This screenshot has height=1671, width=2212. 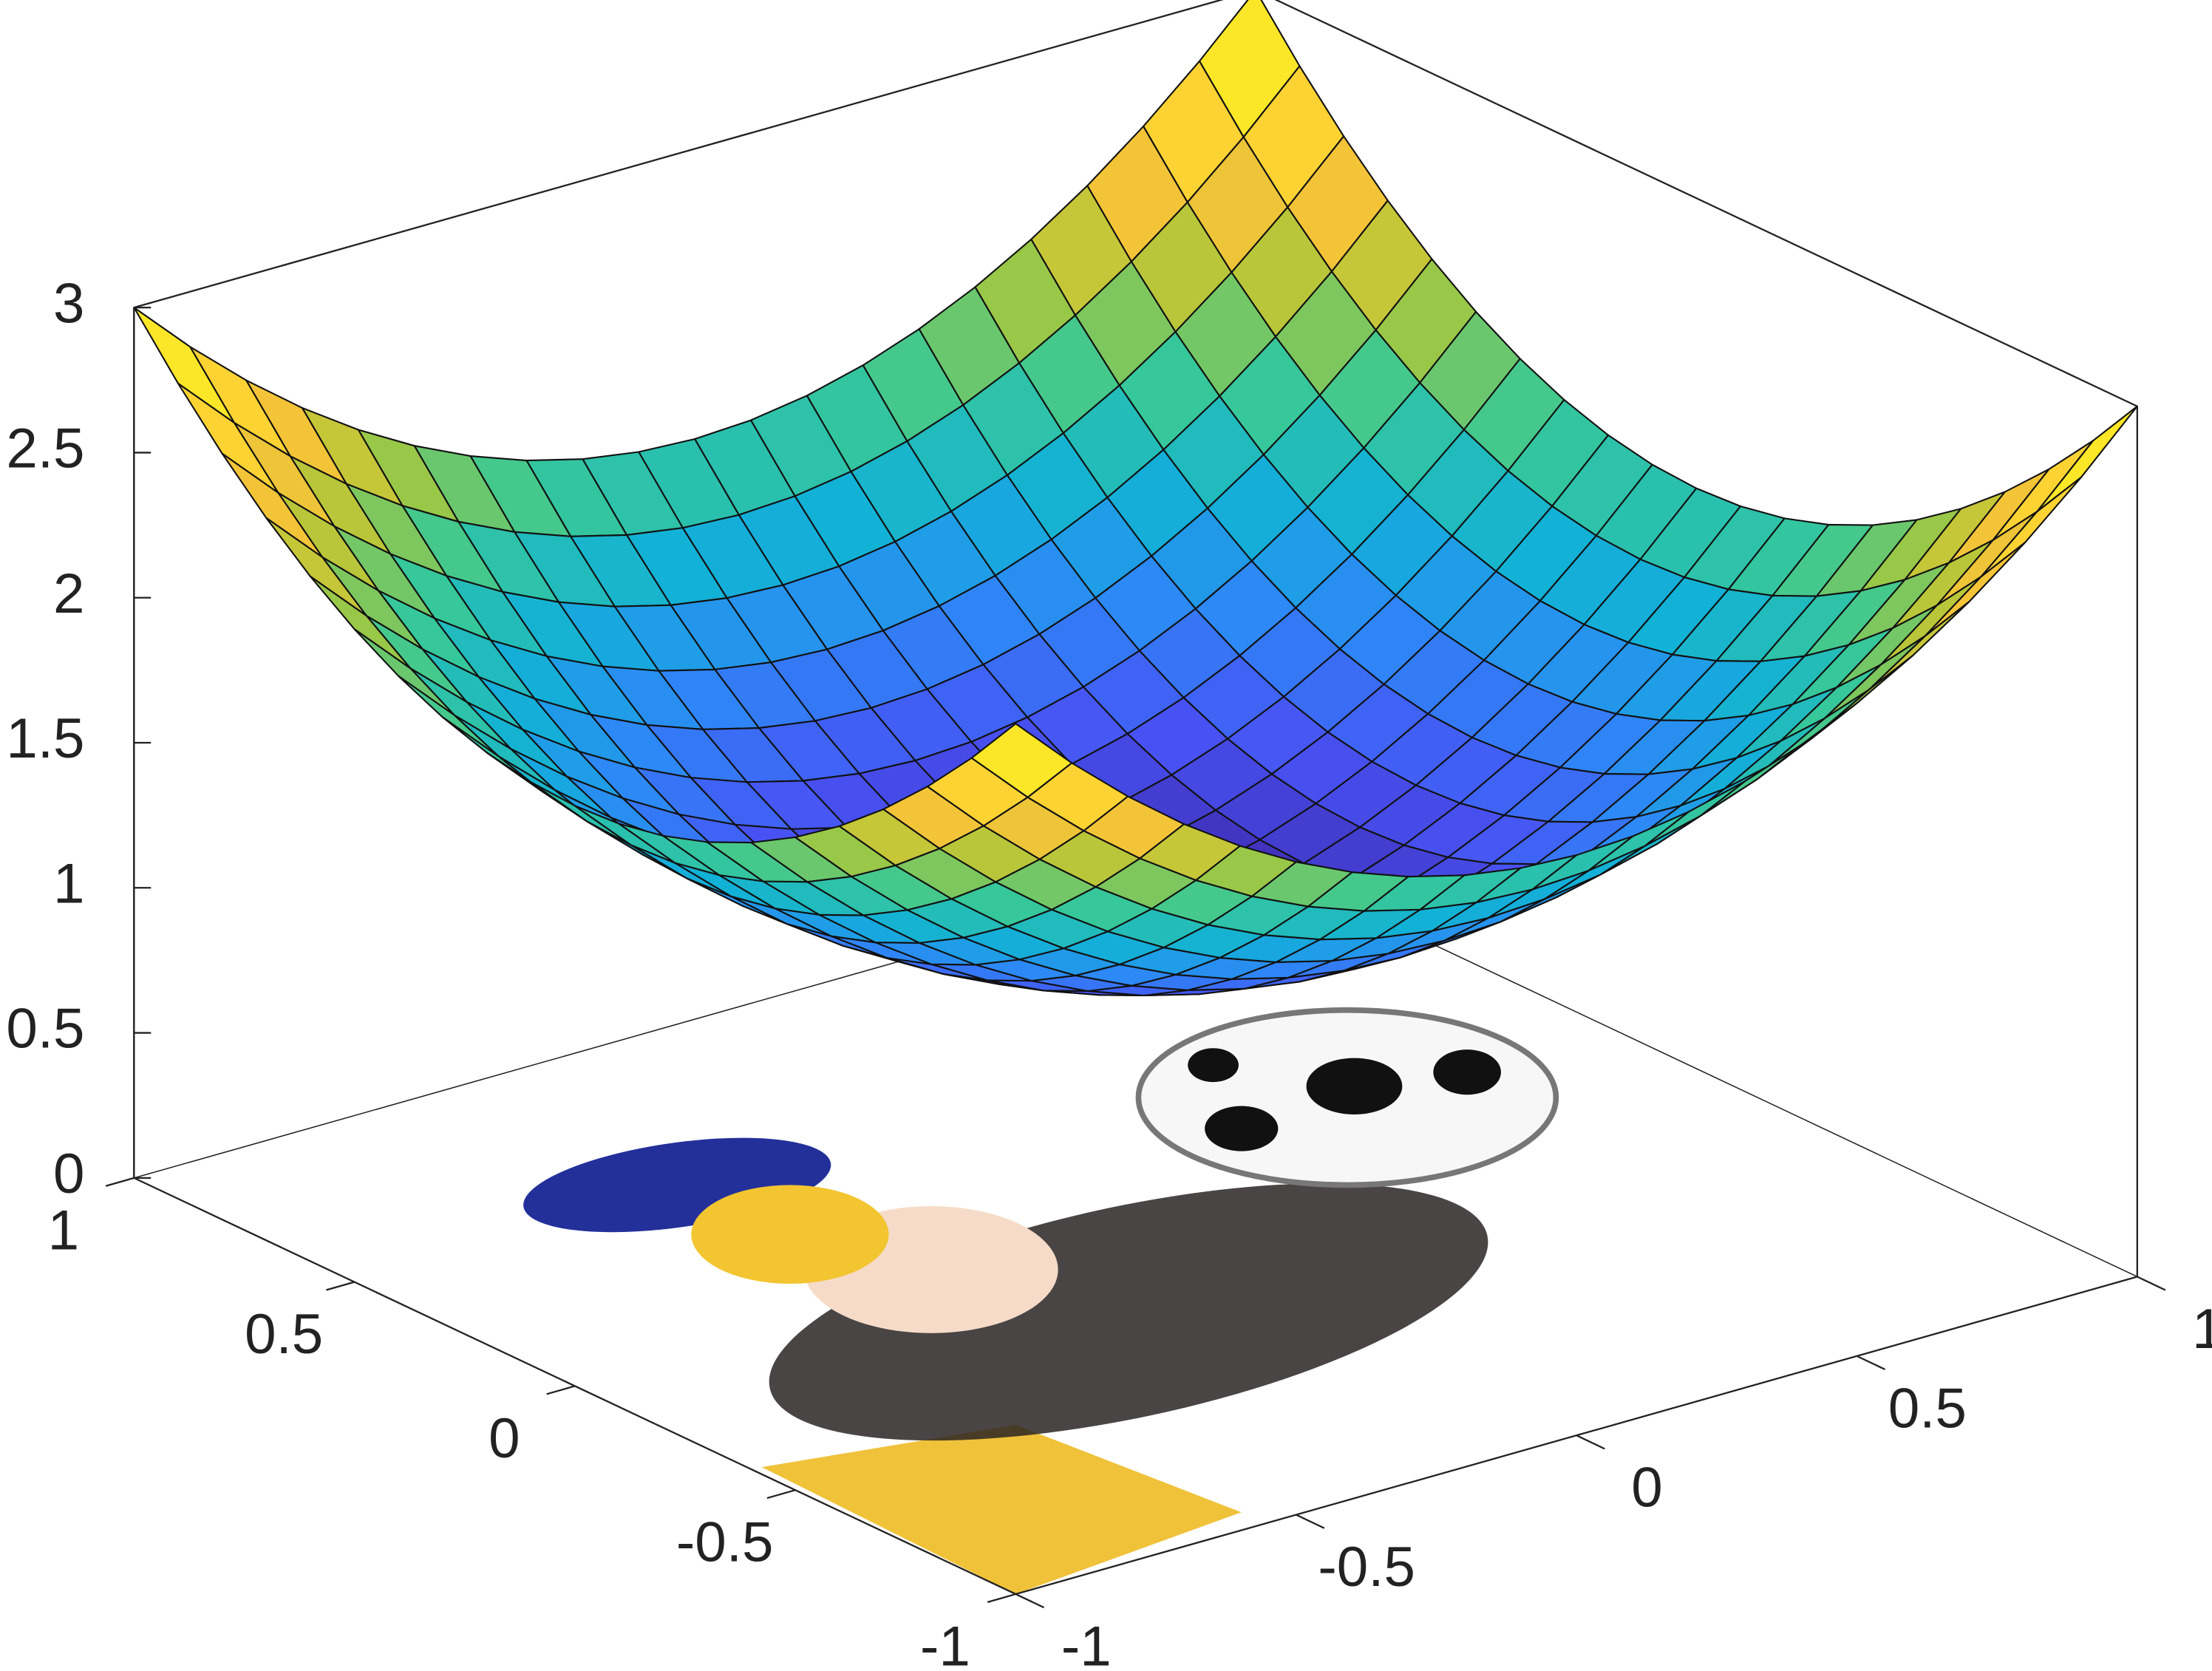 I want to click on z-tick-label: 2, so click(x=68, y=593).